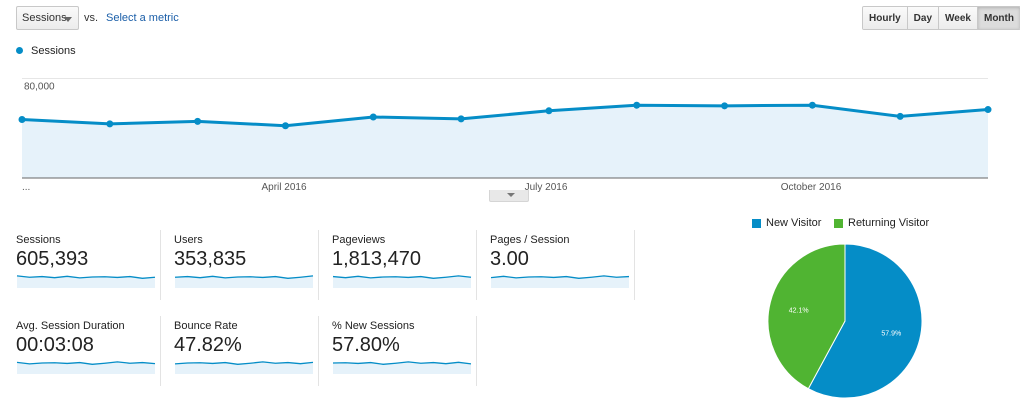 This screenshot has width=1020, height=420. What do you see at coordinates (562, 265) in the screenshot?
I see `metric-tile-pages-per-session: Pages / Session 3.00` at bounding box center [562, 265].